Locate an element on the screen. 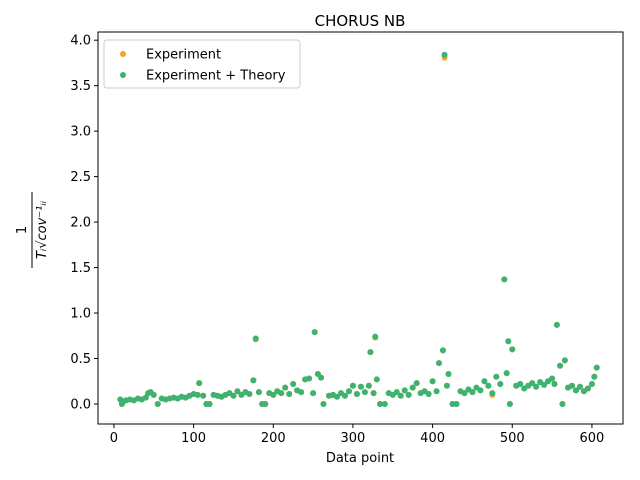 The image size is (640, 480). y-tick-label: 2.5 is located at coordinates (80, 177).